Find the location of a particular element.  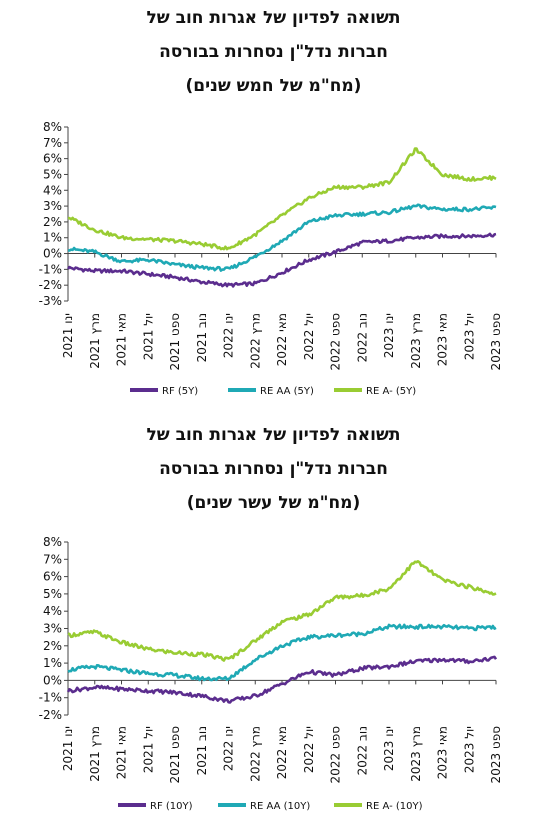

y-tick-label: -3% is located at coordinates (50, 301).